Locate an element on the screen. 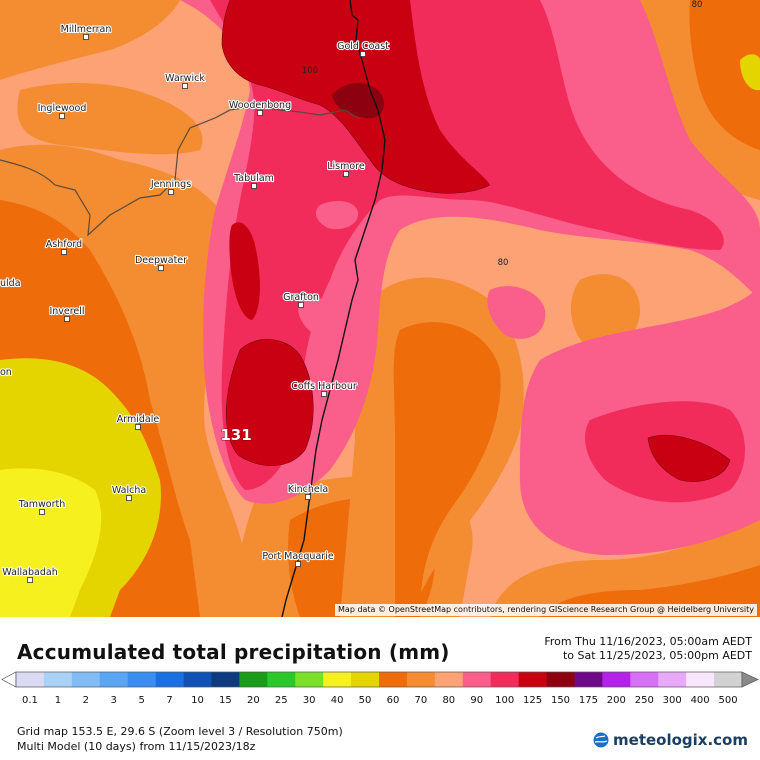  city-label: Deepwater is located at coordinates (161, 260).